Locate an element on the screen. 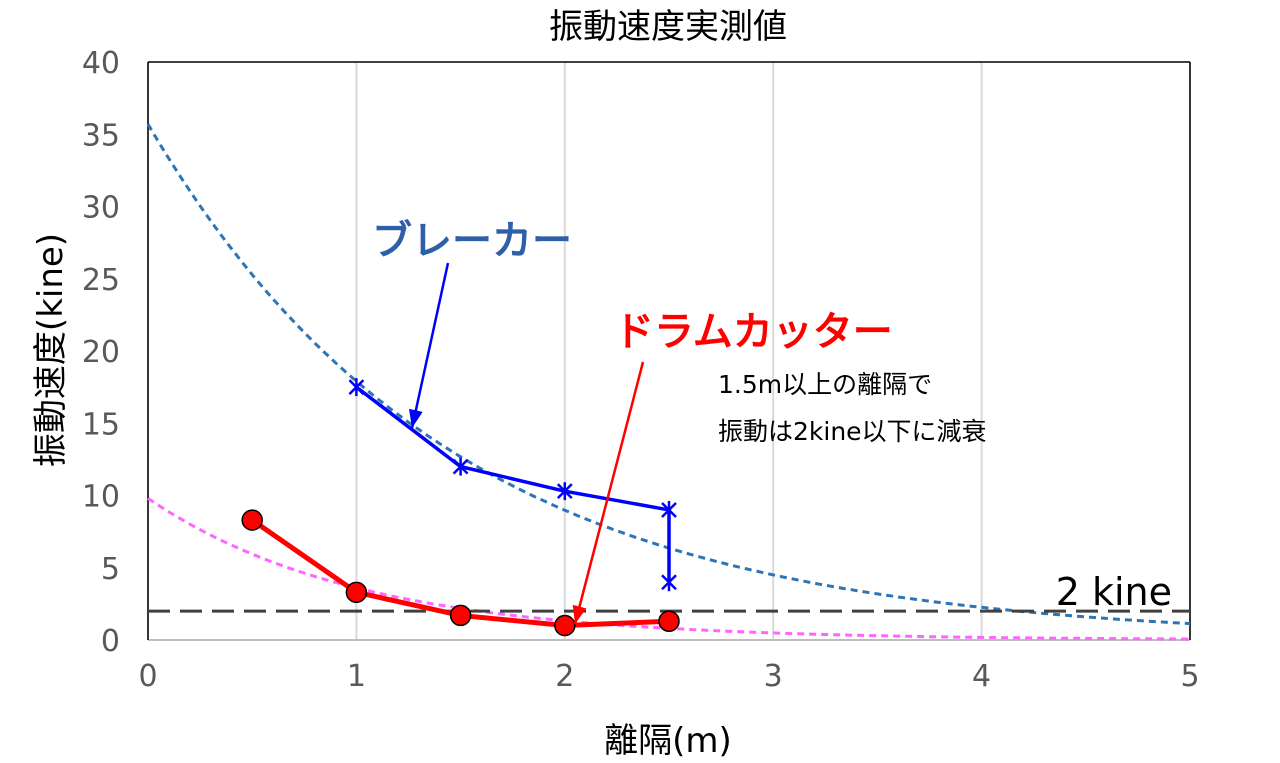  x-tick-label: 4 is located at coordinates (981, 676).